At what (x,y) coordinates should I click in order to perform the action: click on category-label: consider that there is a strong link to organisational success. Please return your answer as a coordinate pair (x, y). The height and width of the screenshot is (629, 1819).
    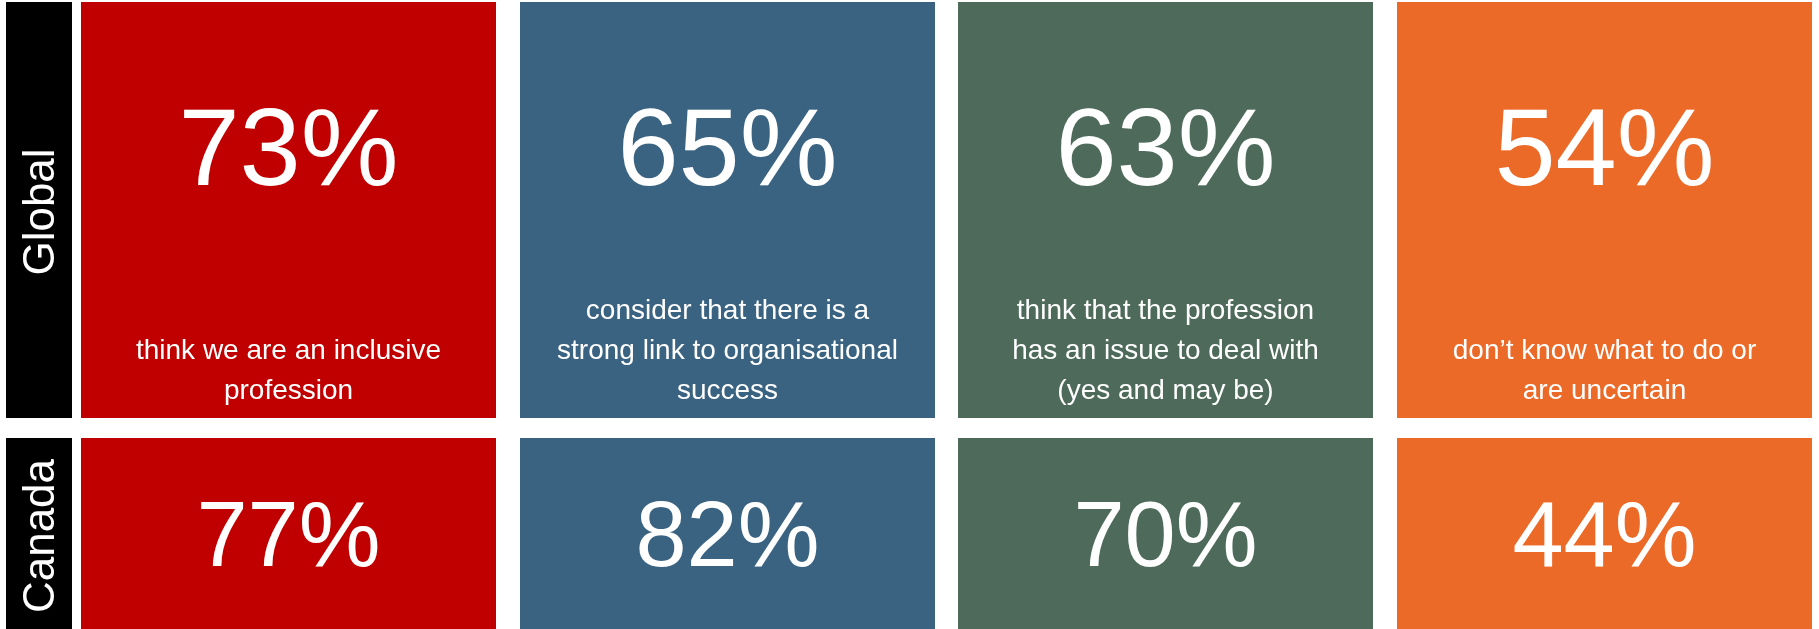
    Looking at the image, I should click on (727, 350).